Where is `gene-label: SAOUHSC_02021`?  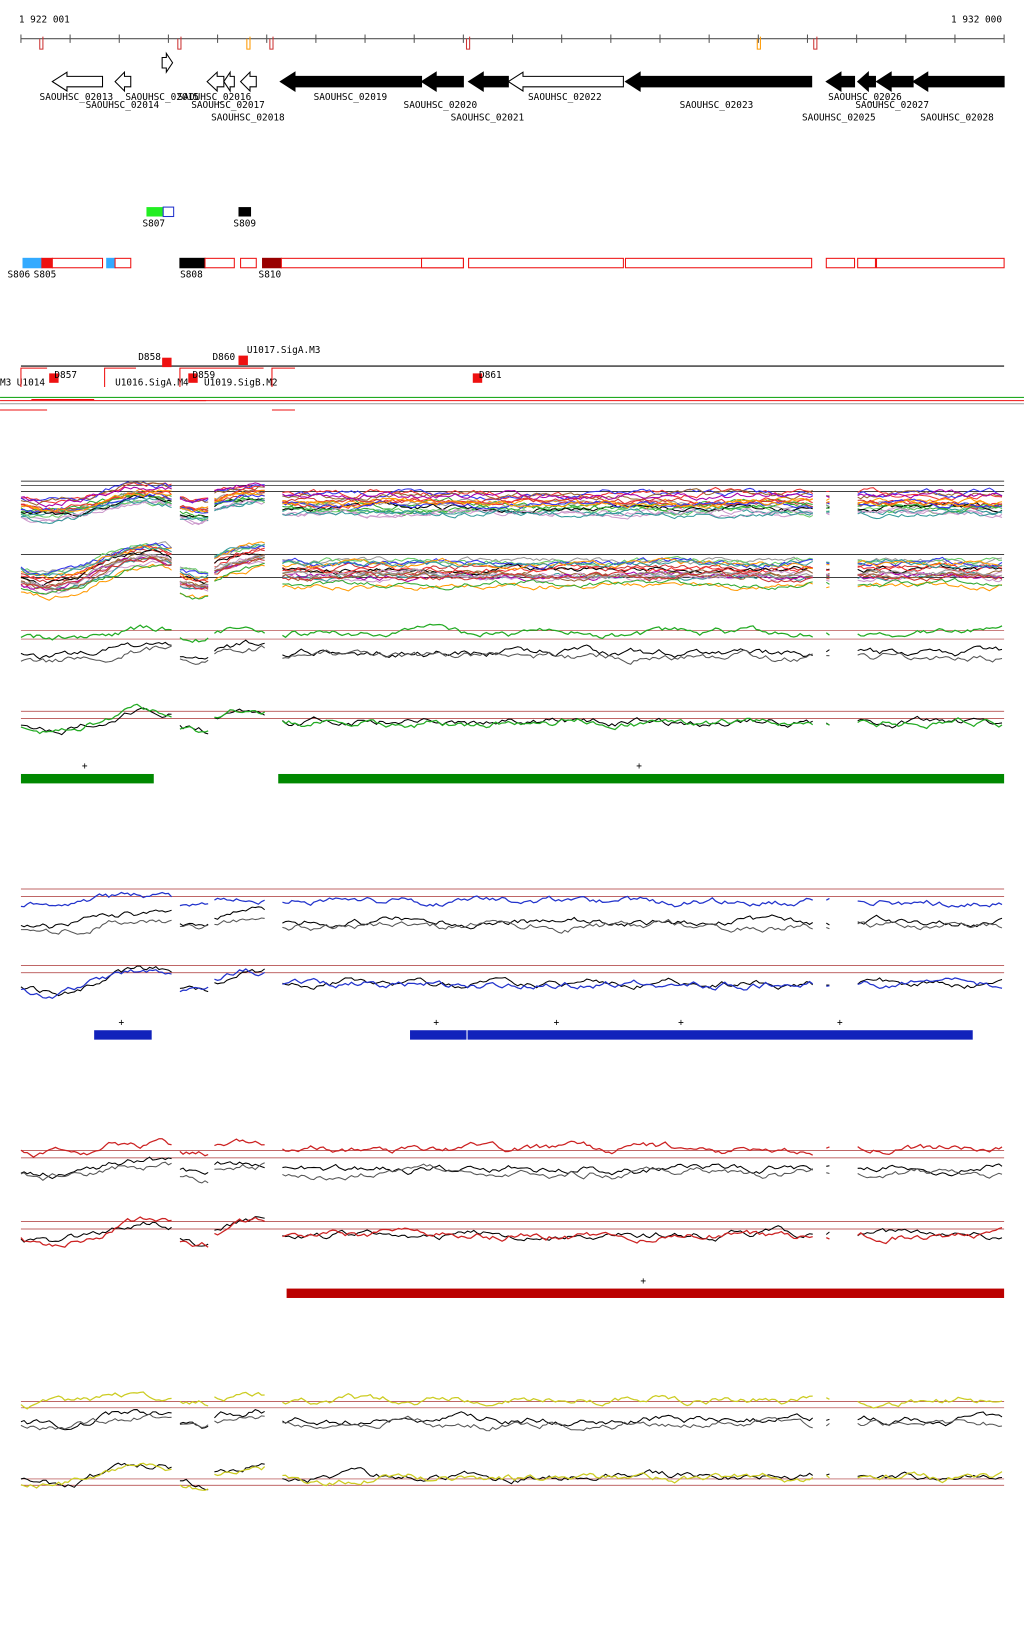 gene-label: SAOUHSC_02021 is located at coordinates (488, 118).